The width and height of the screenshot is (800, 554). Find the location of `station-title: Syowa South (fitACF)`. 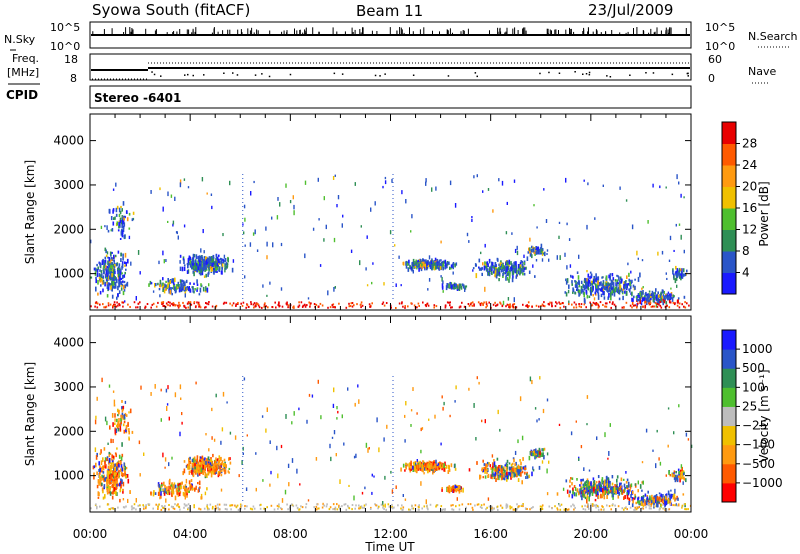

station-title: Syowa South (fitACF) is located at coordinates (171, 10).